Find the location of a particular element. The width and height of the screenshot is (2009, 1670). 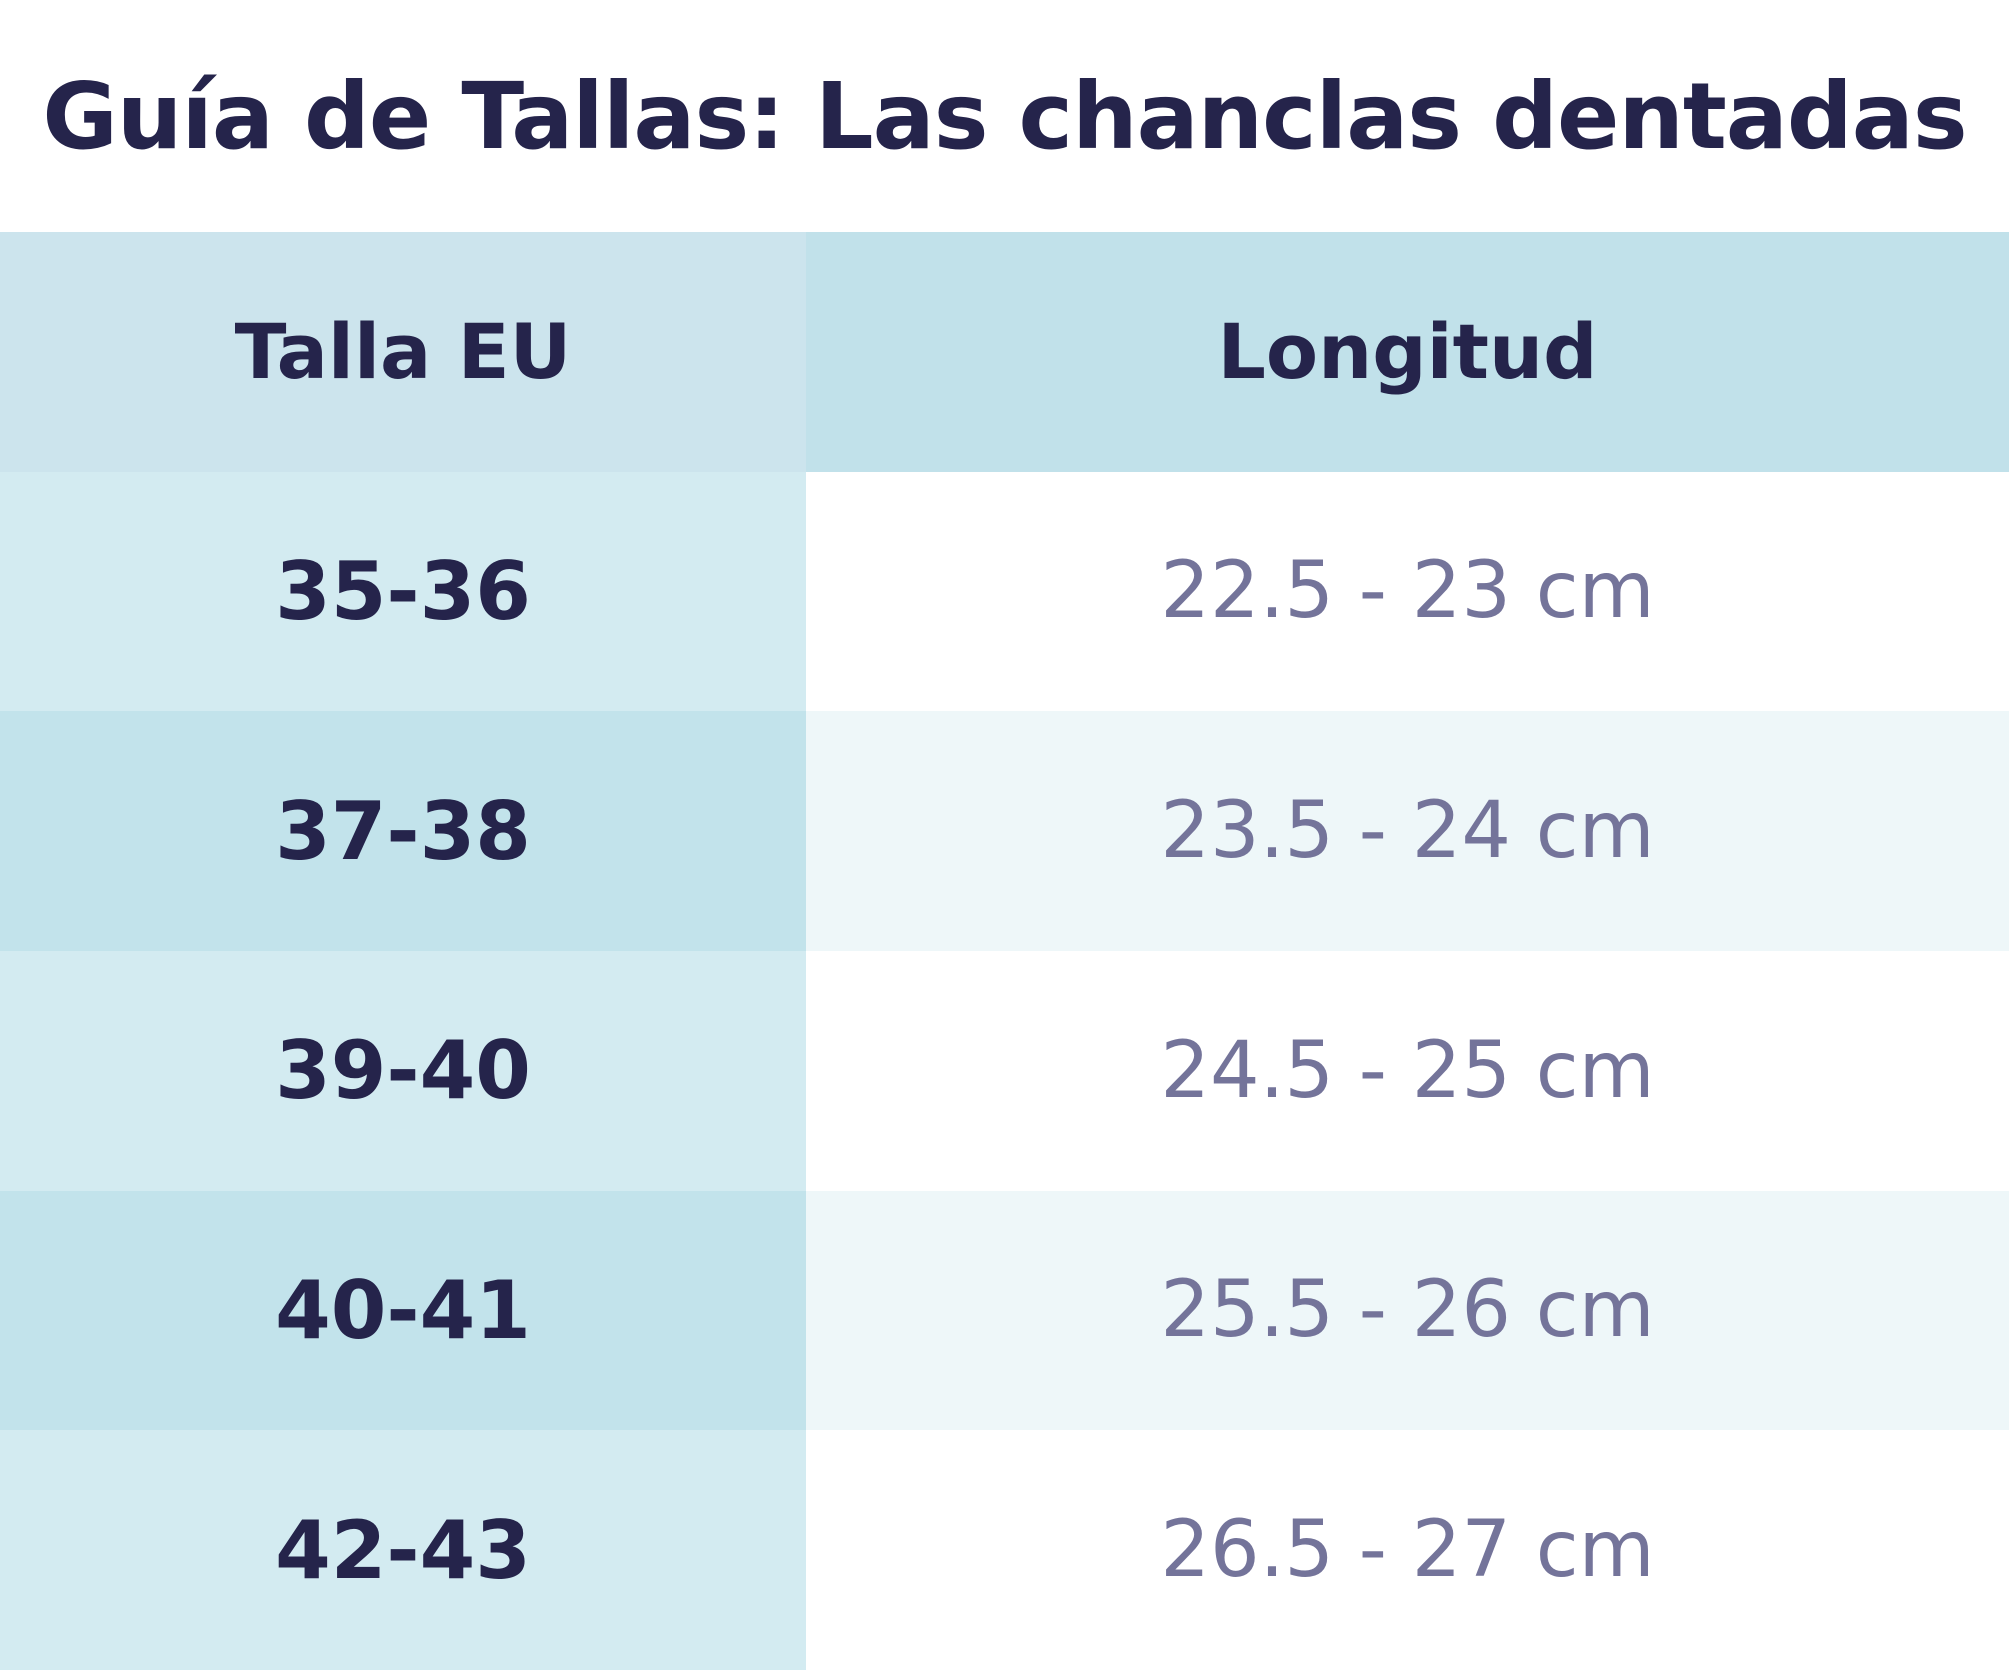

size-cell: 42-43 is located at coordinates (403, 1550).